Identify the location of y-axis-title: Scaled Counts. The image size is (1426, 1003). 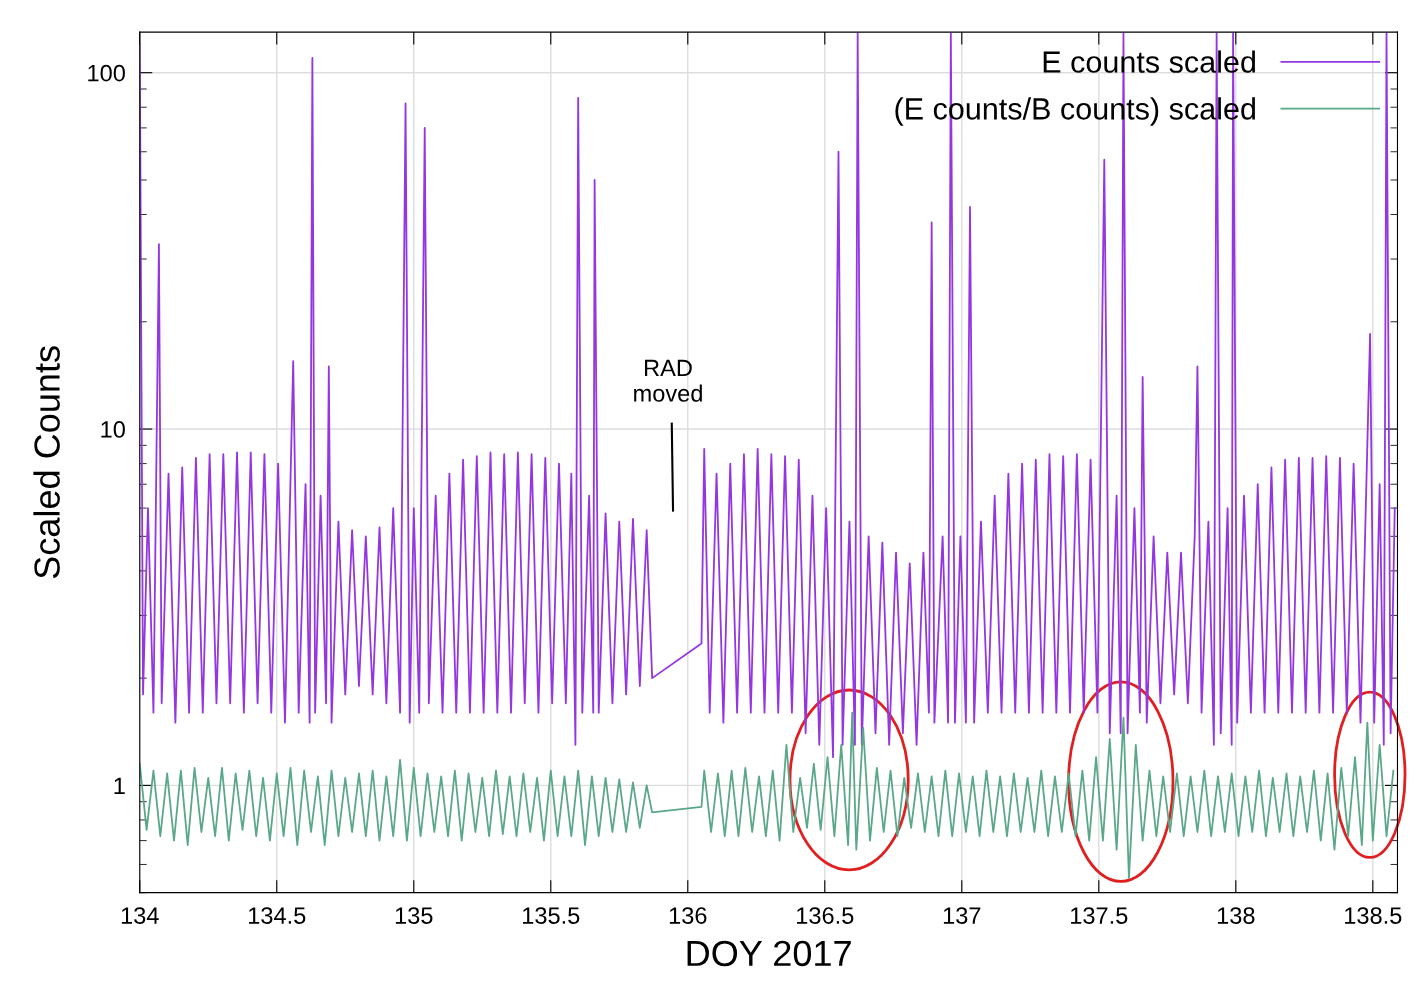
(46, 462).